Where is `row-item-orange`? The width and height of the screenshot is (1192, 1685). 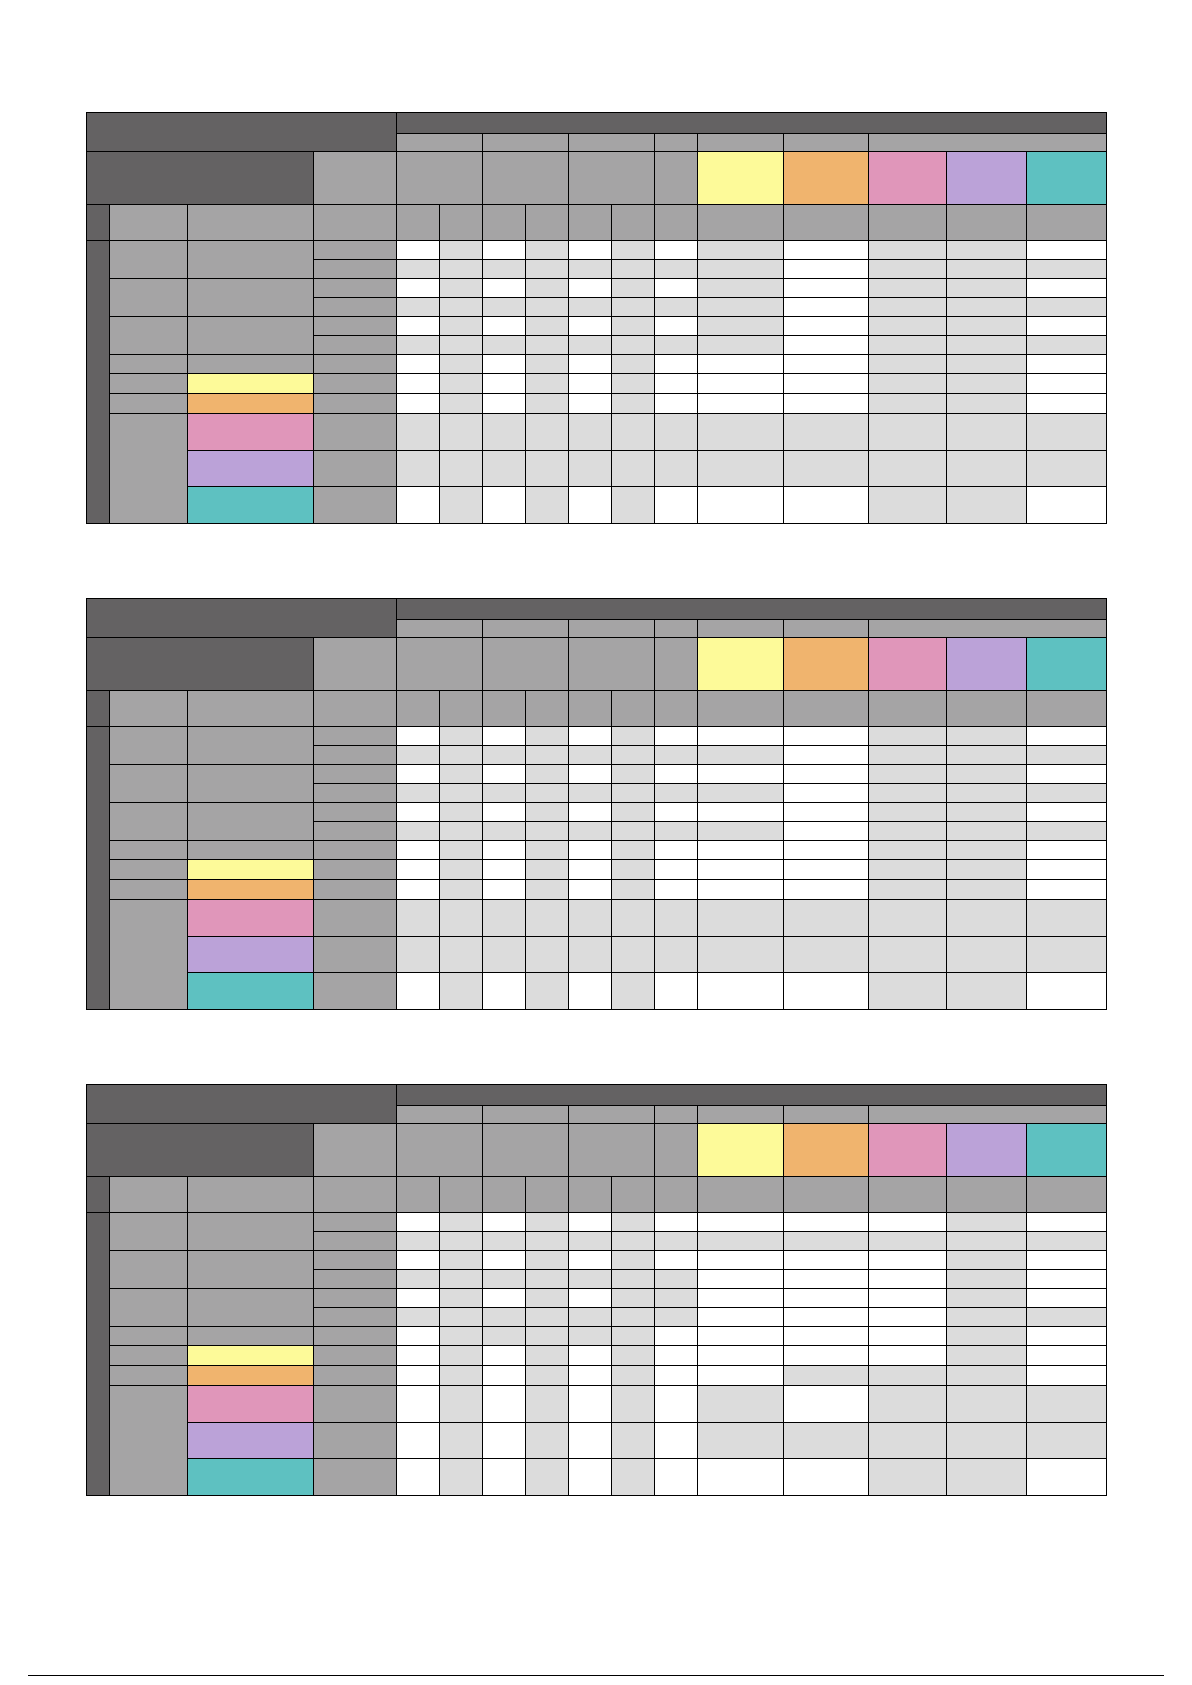 row-item-orange is located at coordinates (250, 403).